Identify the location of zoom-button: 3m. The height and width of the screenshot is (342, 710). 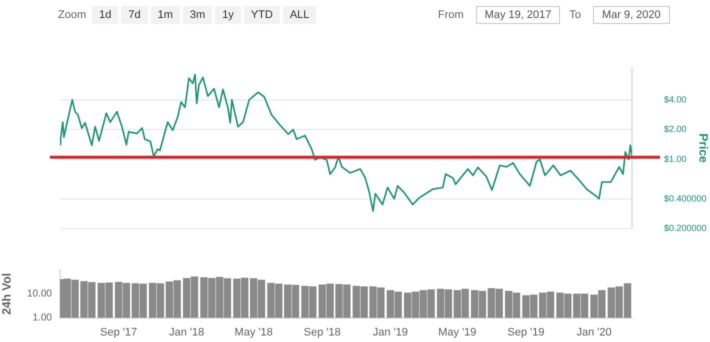
(197, 15).